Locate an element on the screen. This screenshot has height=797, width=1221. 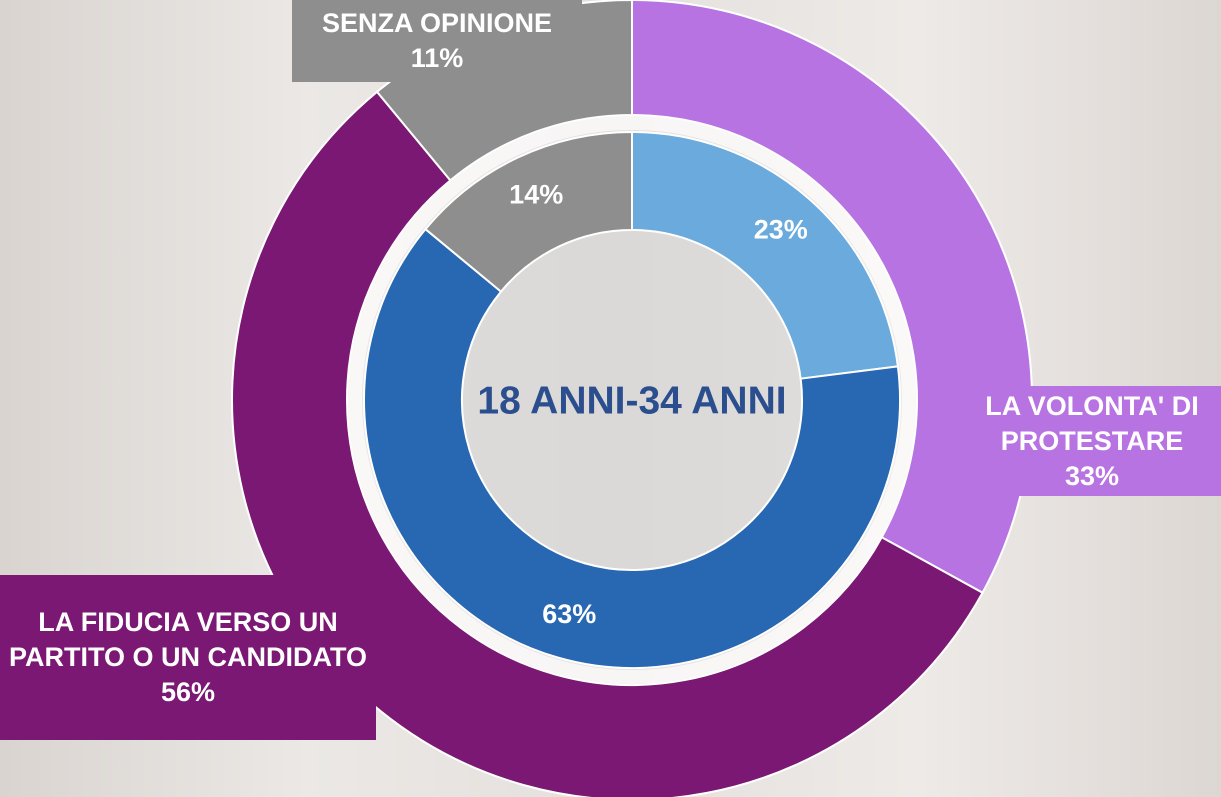
slice-label: SENZA OPINIONE 11% is located at coordinates (437, 41).